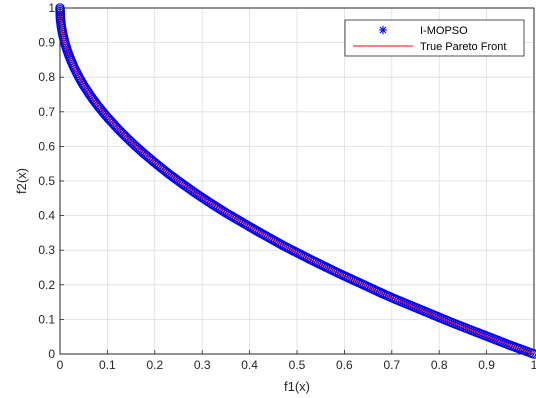 This screenshot has height=398, width=536. Describe the element at coordinates (46, 43) in the screenshot. I see `y-tick-label: 0.9` at that location.